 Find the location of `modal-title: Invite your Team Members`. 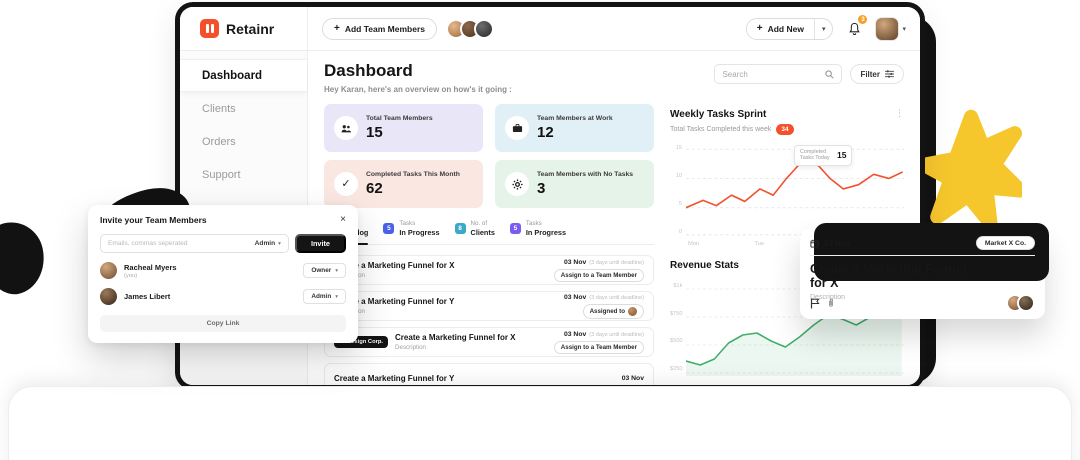

modal-title: Invite your Team Members is located at coordinates (153, 220).